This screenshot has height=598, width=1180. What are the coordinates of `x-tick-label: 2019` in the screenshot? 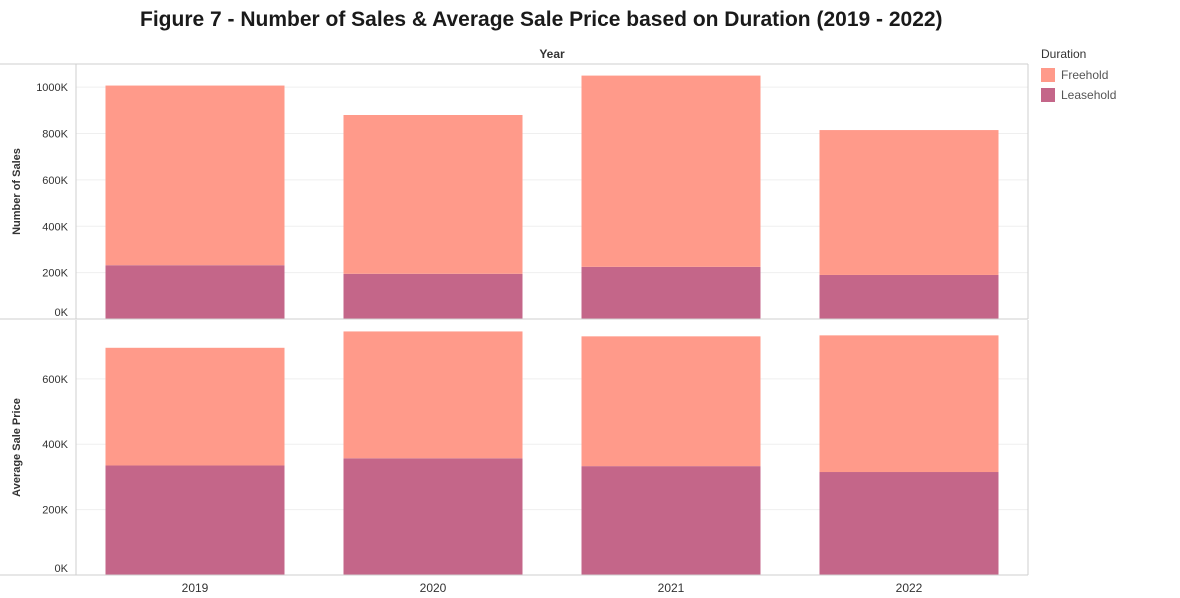 It's located at (195, 588).